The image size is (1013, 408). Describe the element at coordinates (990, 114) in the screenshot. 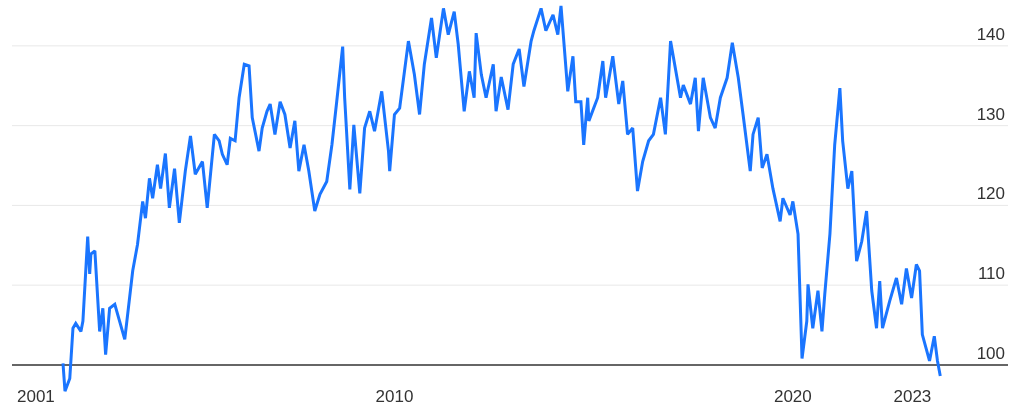

I see `y-tick-label: 130` at that location.